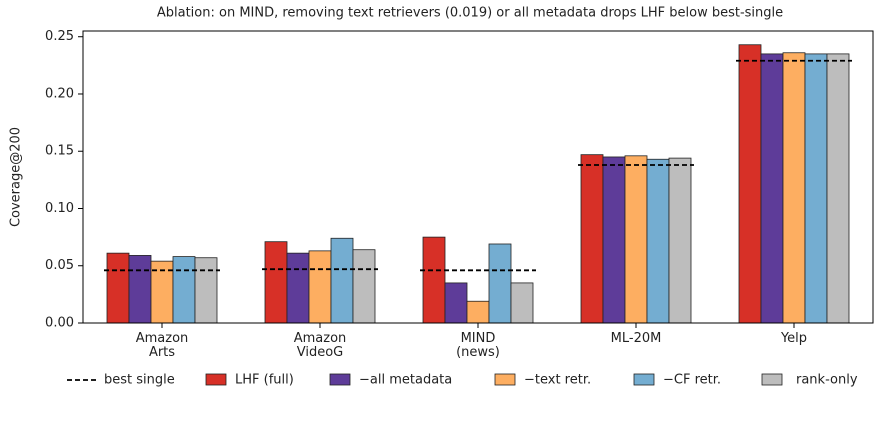  I want to click on x-tick-label: MIND (news), so click(478, 345).